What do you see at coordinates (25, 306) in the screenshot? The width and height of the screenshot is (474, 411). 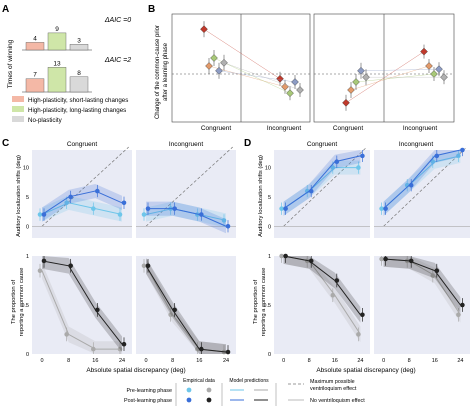 I see `c-prop-cong-ytick-1: 0.5` at bounding box center [25, 306].